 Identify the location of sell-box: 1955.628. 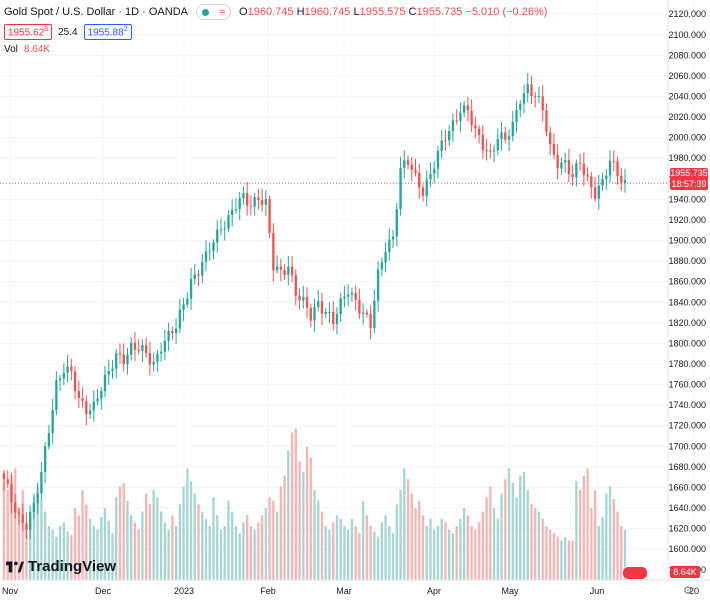
(28, 32).